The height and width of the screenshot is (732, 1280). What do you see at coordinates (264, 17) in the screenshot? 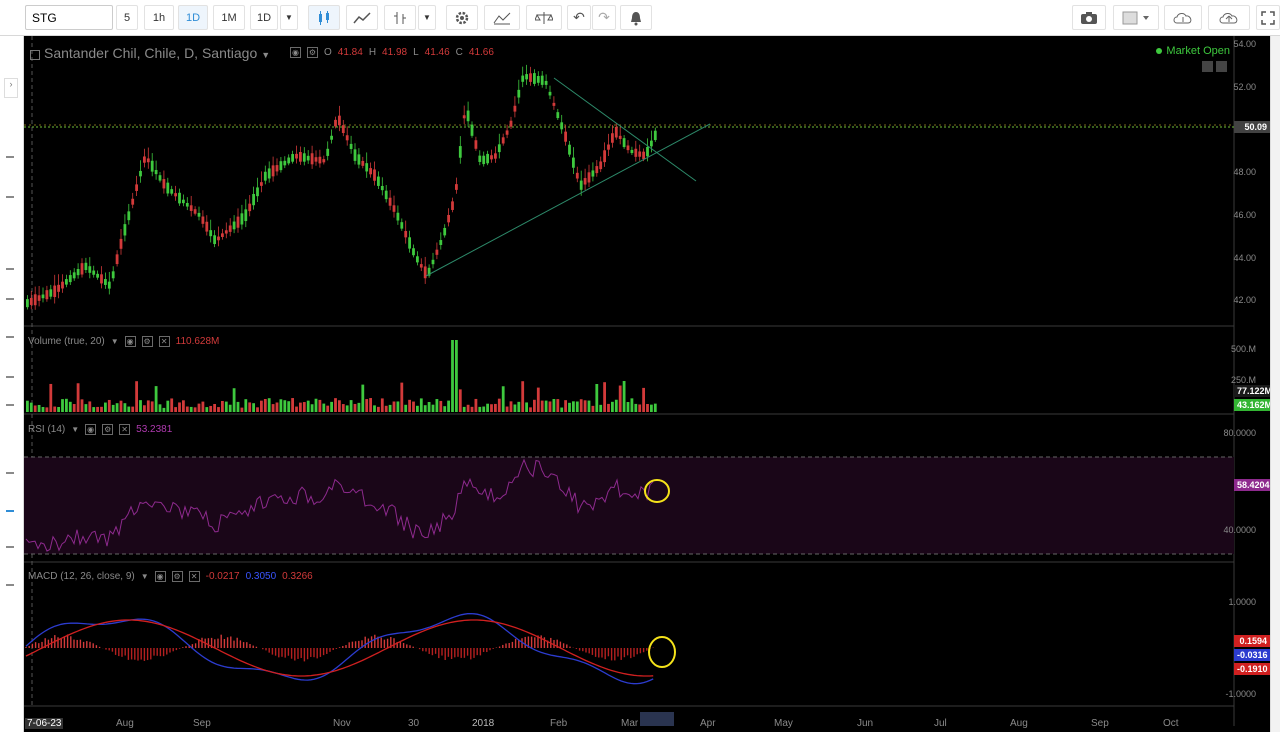
I see `interval-custom-button: 1D` at bounding box center [264, 17].